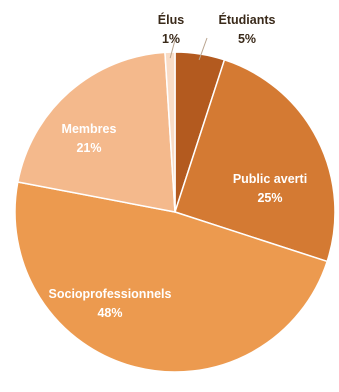 This screenshot has width=339, height=392. Describe the element at coordinates (110, 303) in the screenshot. I see `slice-label-socioprofessionnels: Socioprofessionnels 48%` at that location.